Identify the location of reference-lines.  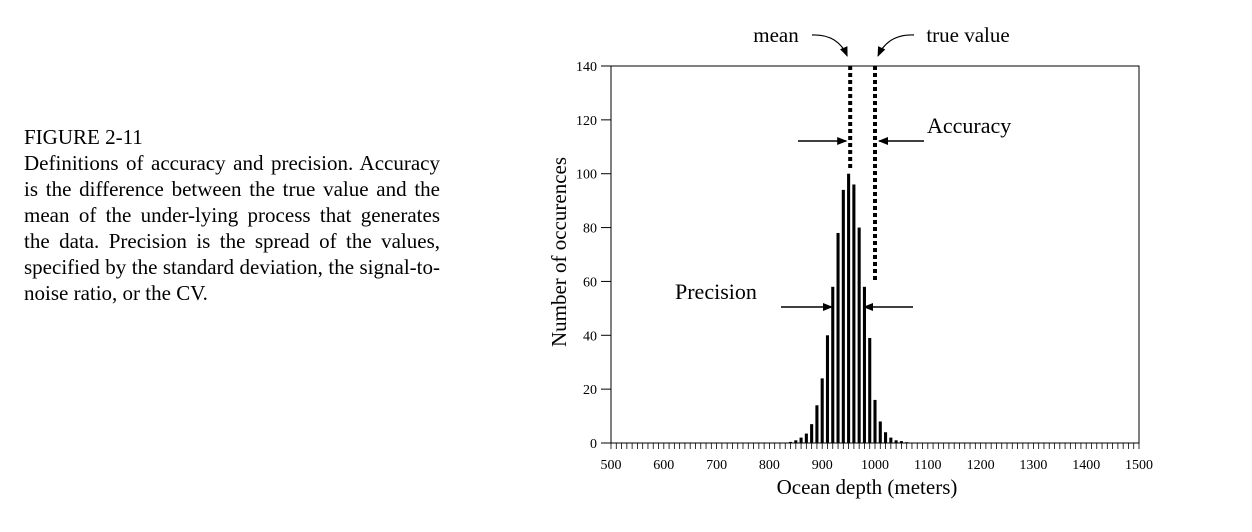
(862, 174).